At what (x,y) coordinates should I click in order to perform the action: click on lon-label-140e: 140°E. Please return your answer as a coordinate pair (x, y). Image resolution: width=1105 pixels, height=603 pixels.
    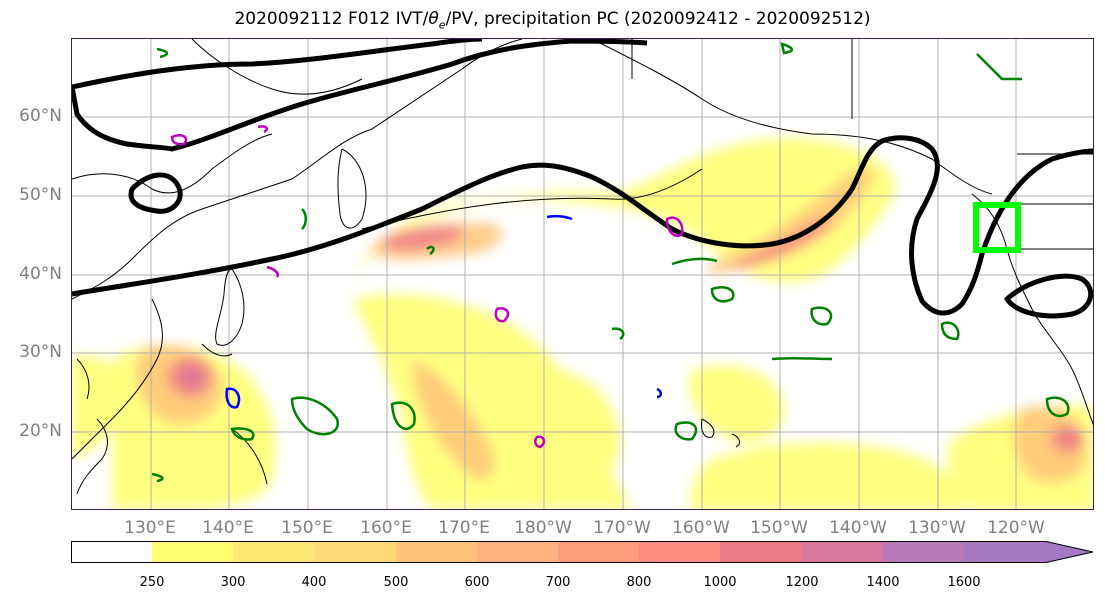
    Looking at the image, I should click on (228, 528).